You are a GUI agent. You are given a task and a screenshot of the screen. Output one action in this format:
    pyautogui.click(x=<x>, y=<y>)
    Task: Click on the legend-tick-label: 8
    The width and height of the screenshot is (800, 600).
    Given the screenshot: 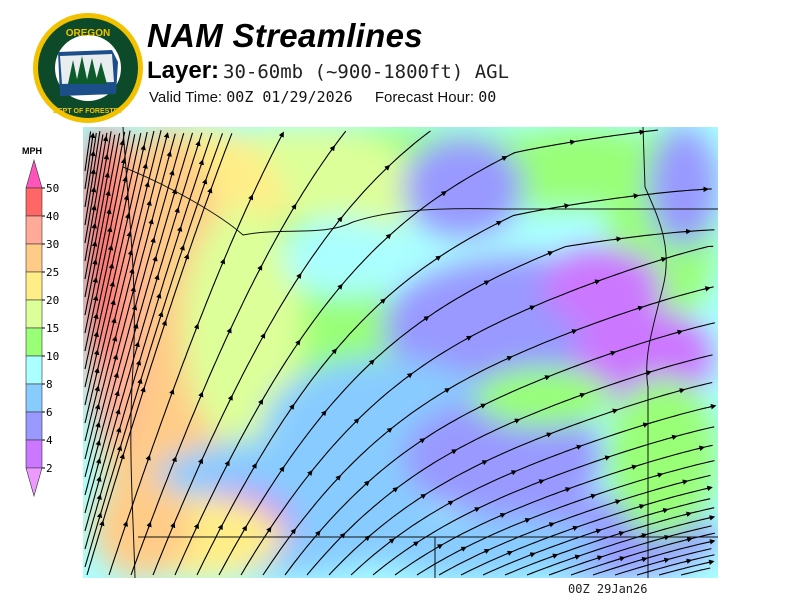 What is the action you would take?
    pyautogui.click(x=49, y=384)
    